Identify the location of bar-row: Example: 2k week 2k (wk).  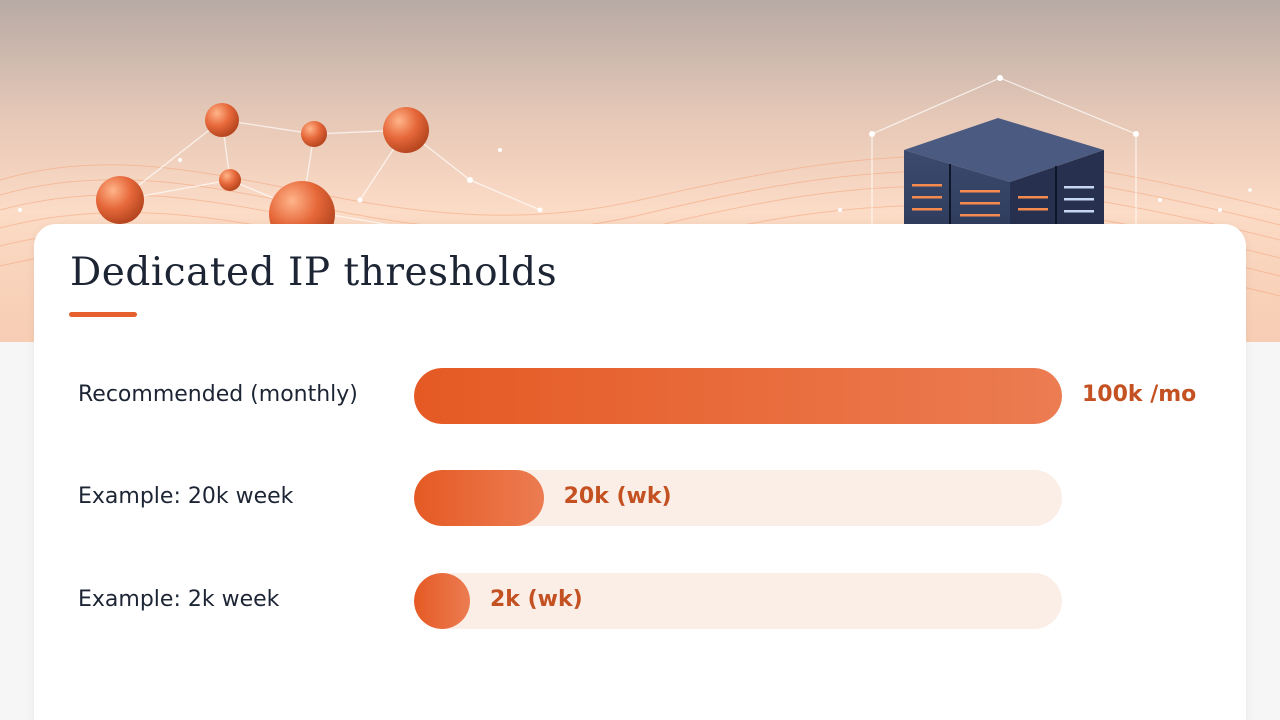
(640, 601).